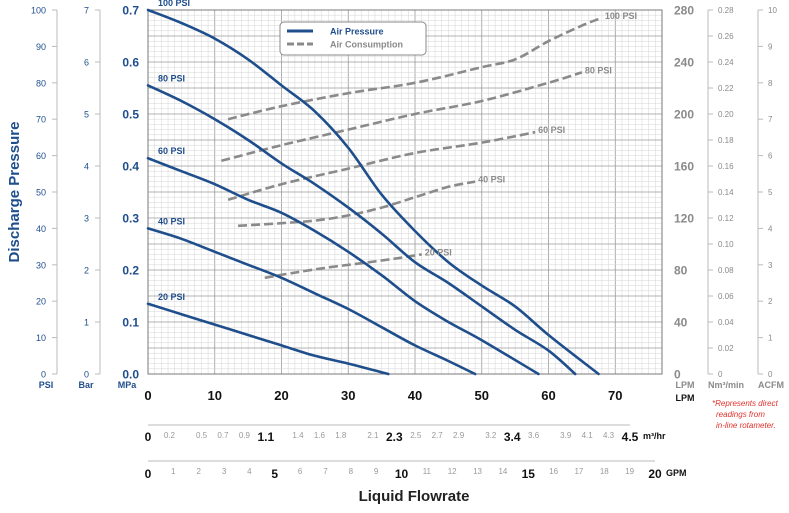  What do you see at coordinates (41, 156) in the screenshot?
I see `psi-tick-label: 60` at bounding box center [41, 156].